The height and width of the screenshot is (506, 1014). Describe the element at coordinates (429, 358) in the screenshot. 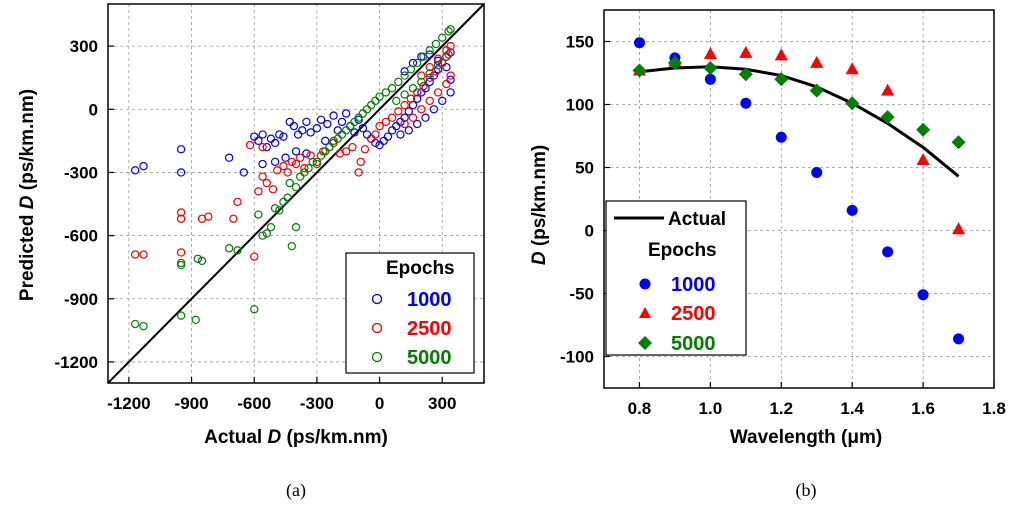

I see `chart-a-legend-label-5000: 5000` at that location.